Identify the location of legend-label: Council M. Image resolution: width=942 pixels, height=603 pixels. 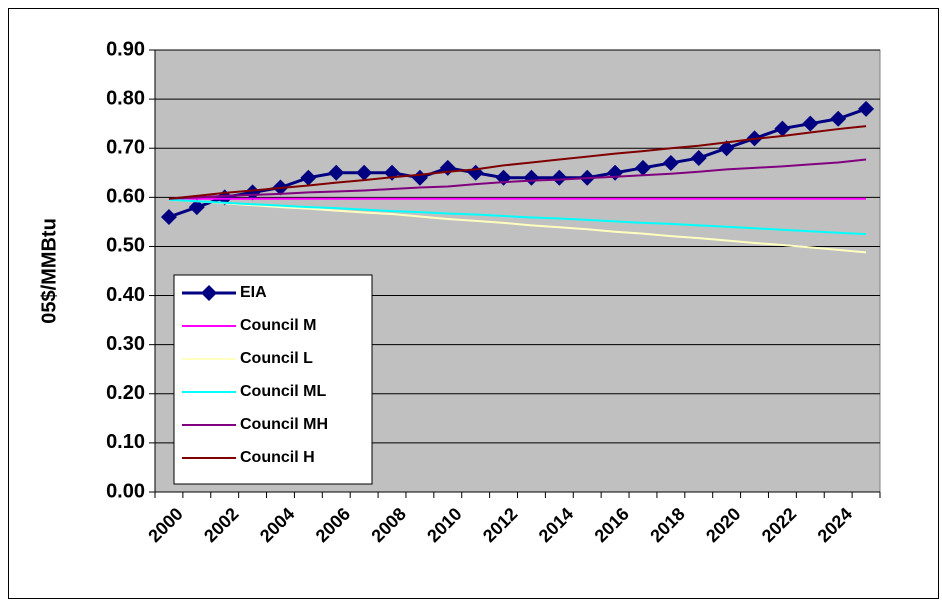
(278, 325).